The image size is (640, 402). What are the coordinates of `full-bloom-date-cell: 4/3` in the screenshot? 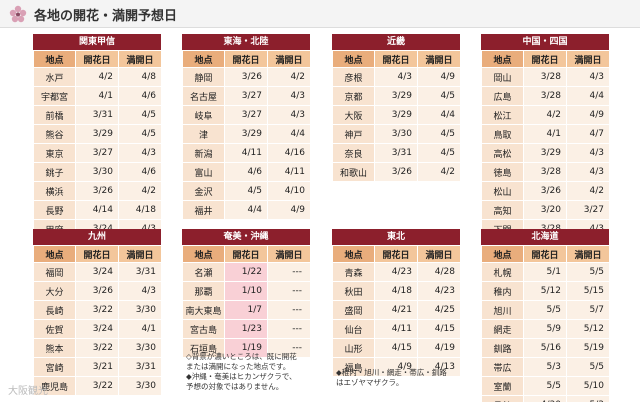 It's located at (588, 153).